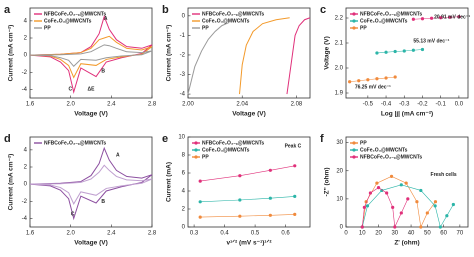  I want to click on panel-label: a, so click(7, 10).